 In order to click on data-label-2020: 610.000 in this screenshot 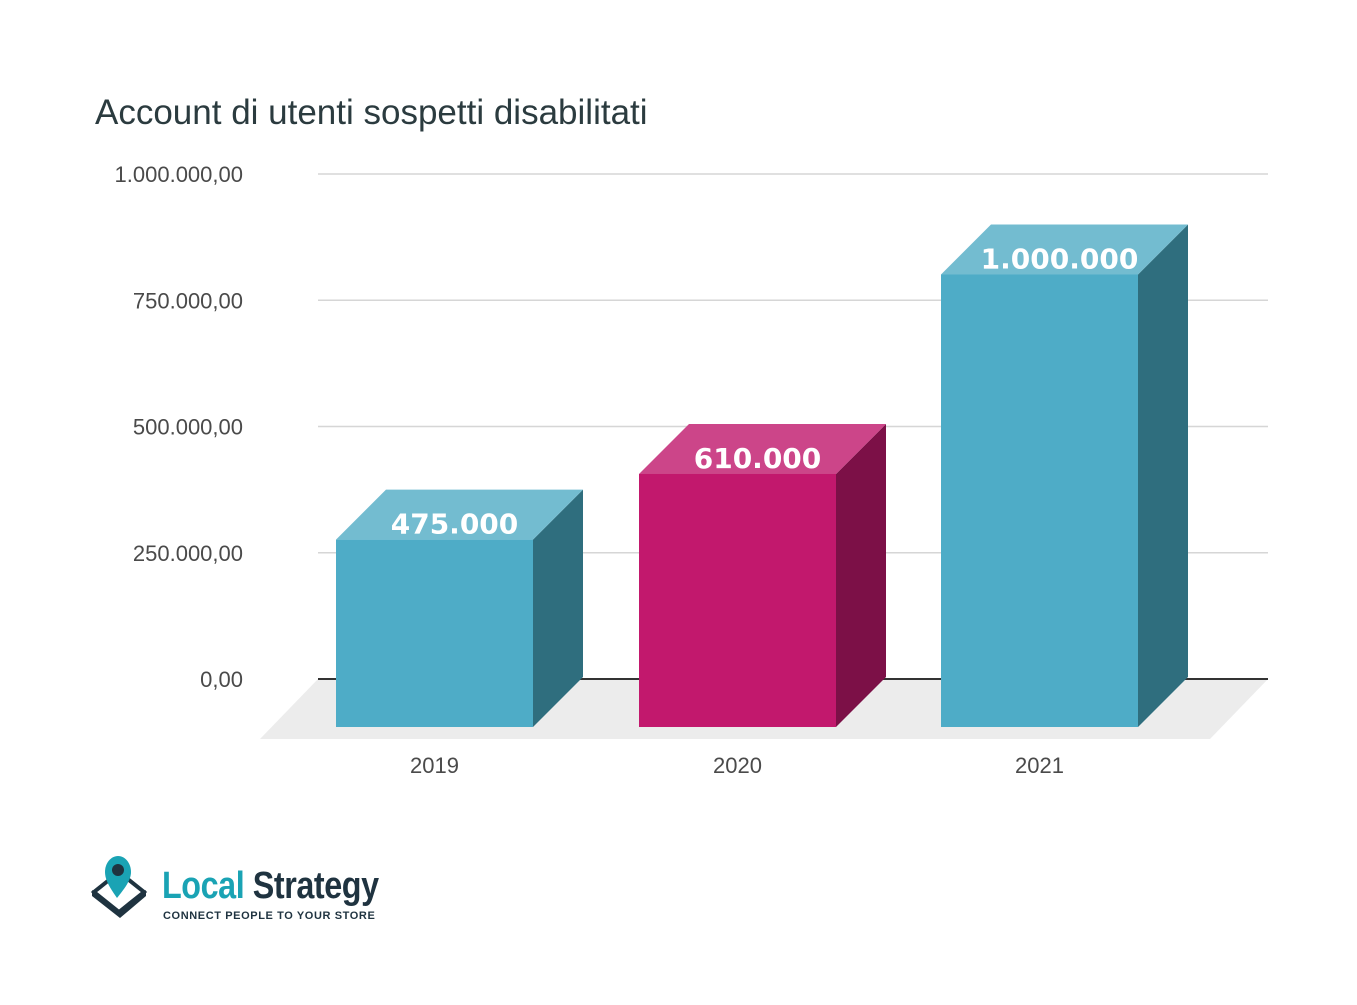, I will do `click(758, 458)`.